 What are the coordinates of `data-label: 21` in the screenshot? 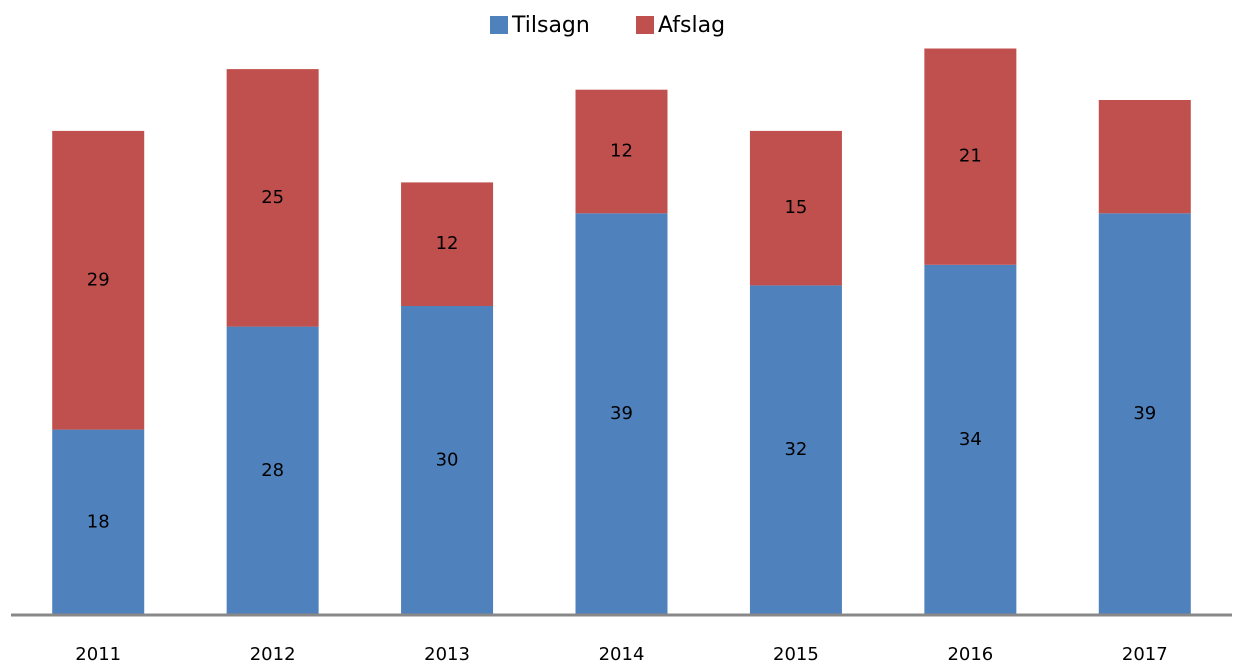 It's located at (970, 156).